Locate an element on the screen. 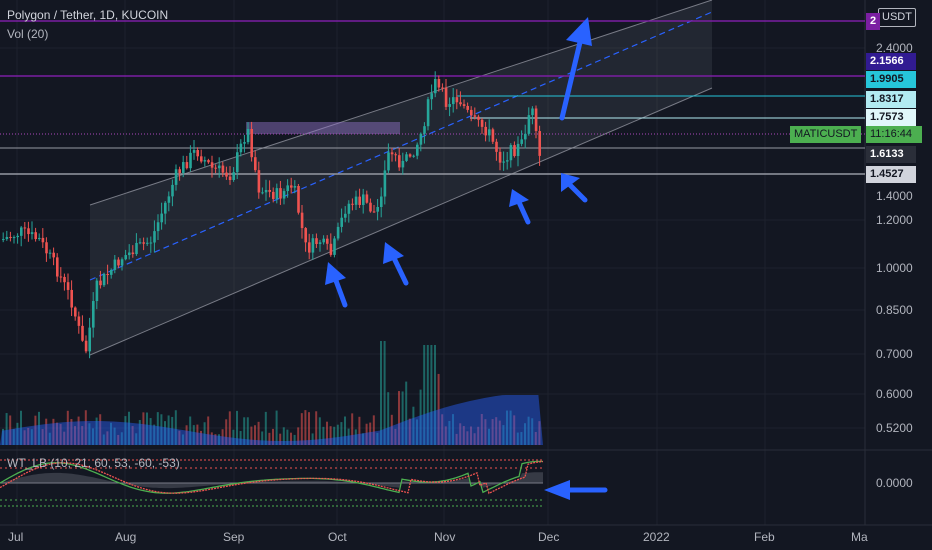  bar-countdown: 11:16:44 is located at coordinates (891, 134).